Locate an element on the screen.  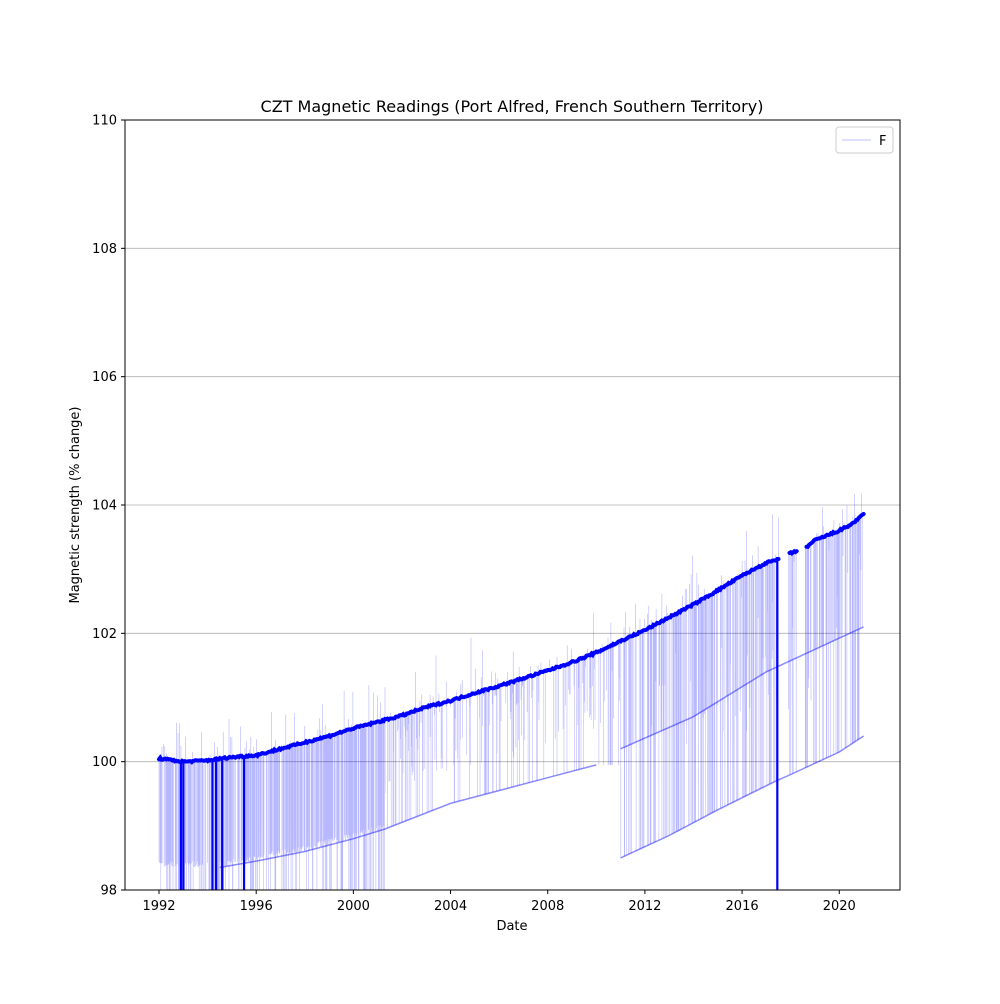
y-tick-label: 108 is located at coordinates (104, 249).